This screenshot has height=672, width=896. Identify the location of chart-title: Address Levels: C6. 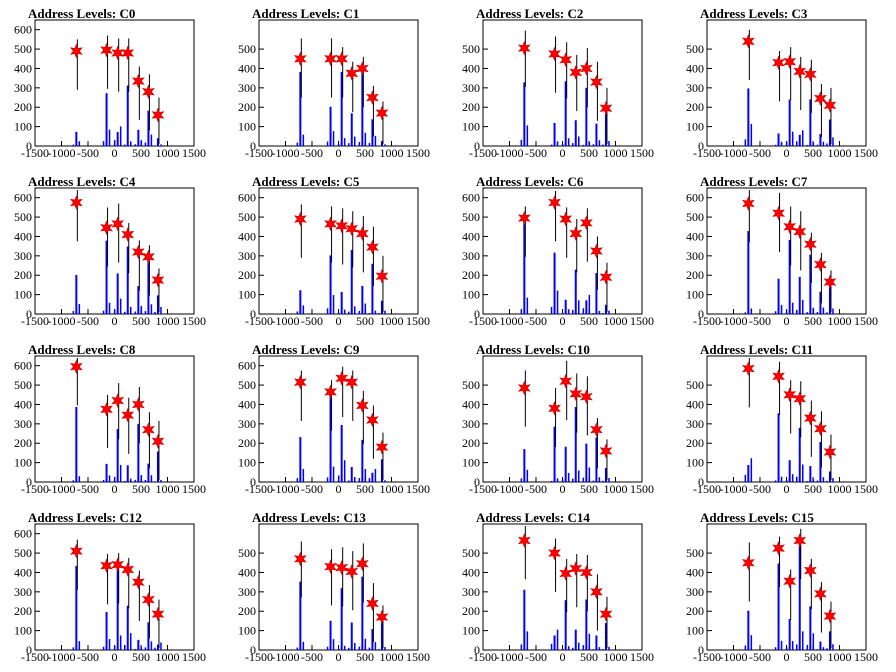
(530, 181).